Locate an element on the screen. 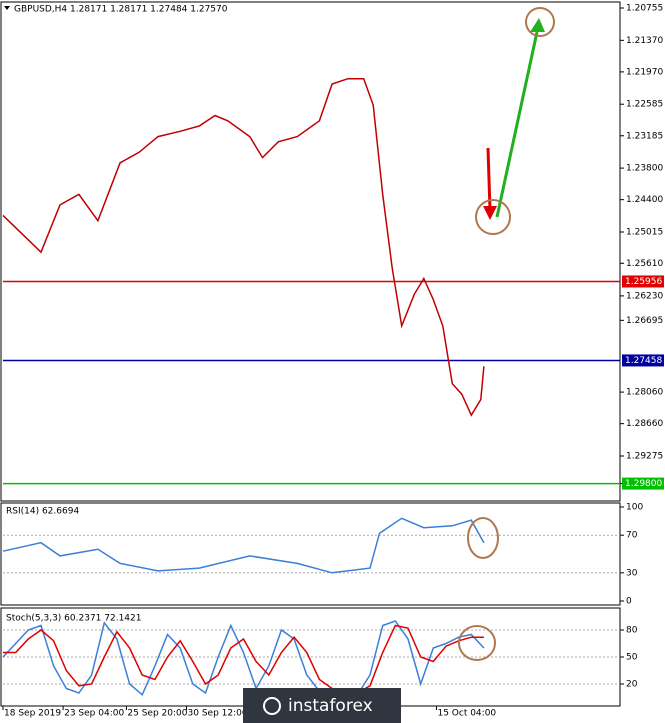 This screenshot has width=665, height=723. rsi-circle is located at coordinates (483, 538).